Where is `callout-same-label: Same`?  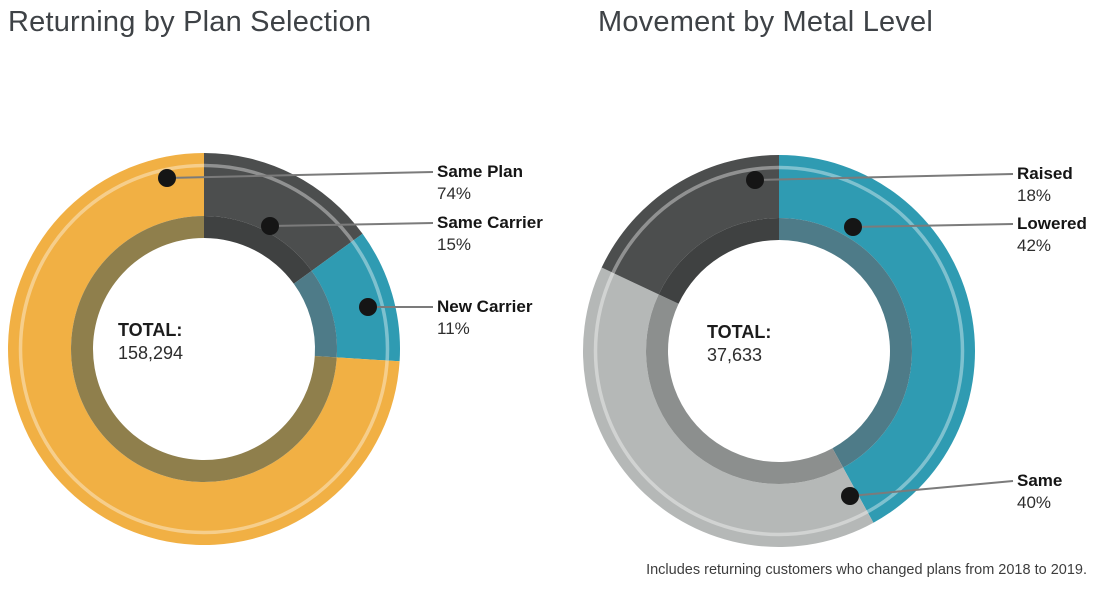 callout-same-label: Same is located at coordinates (1040, 480).